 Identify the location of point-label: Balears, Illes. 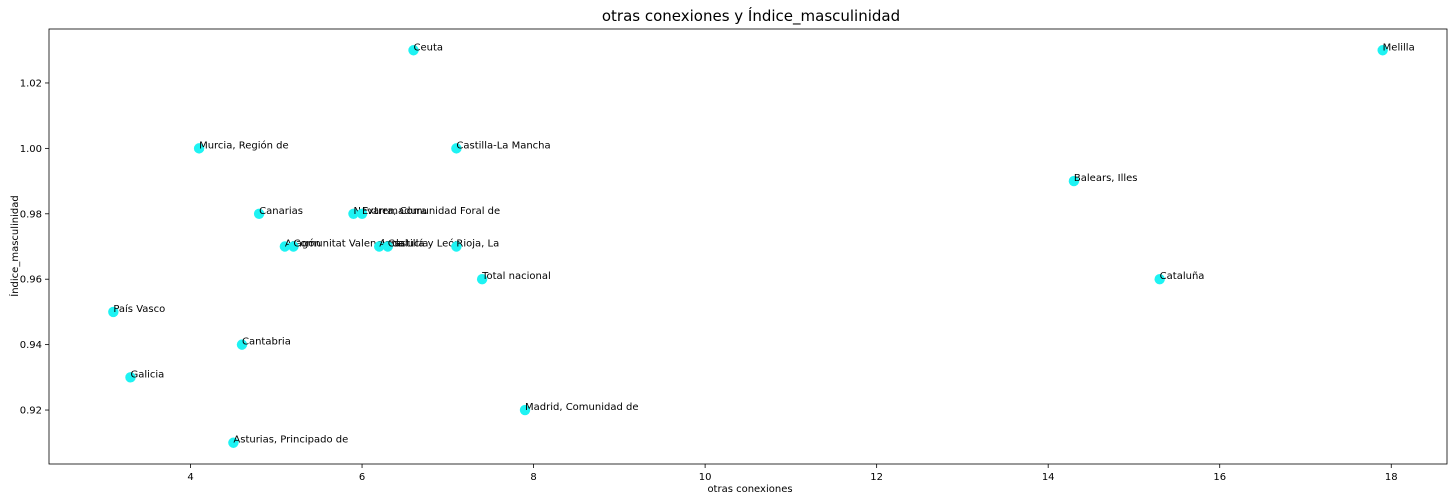
(1106, 178).